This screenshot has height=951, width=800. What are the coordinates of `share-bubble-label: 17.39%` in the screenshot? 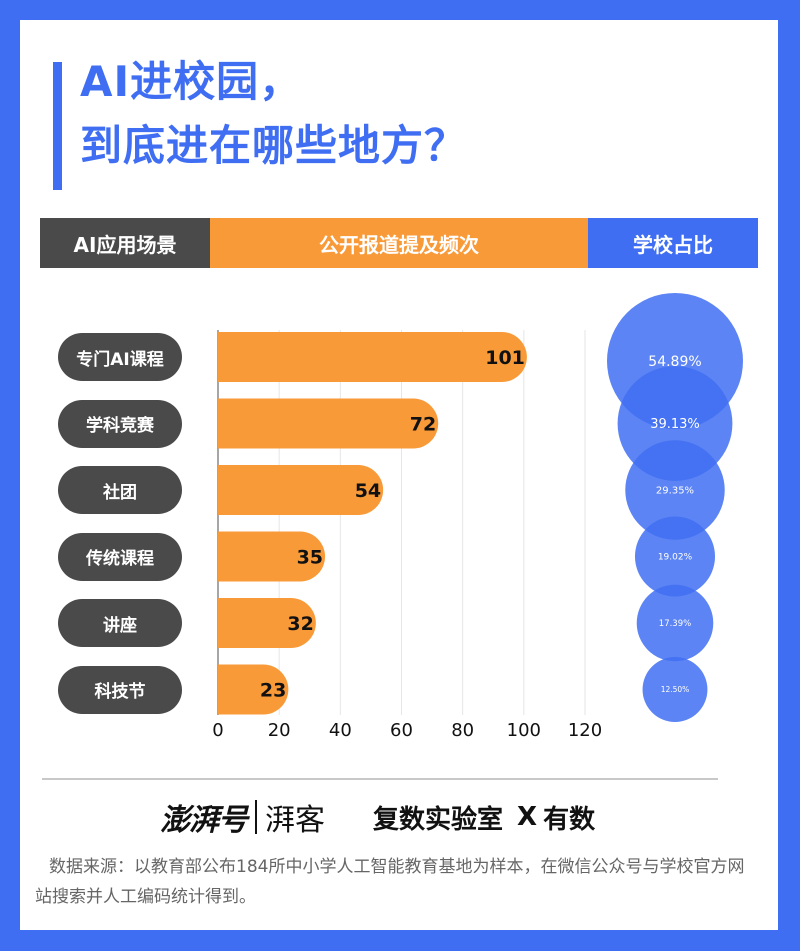 It's located at (675, 624).